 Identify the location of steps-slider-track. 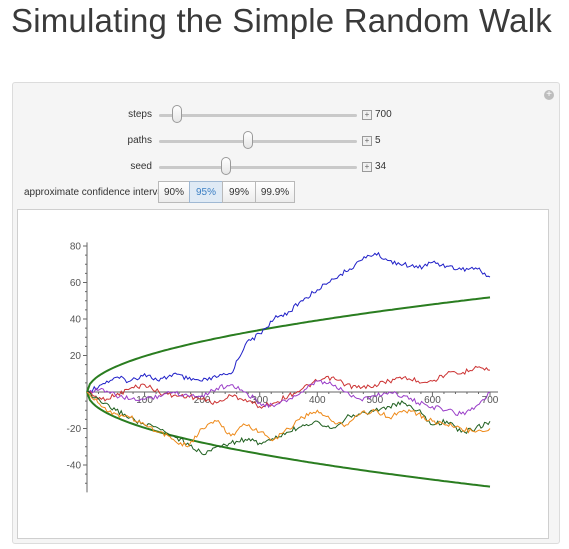
(258, 115).